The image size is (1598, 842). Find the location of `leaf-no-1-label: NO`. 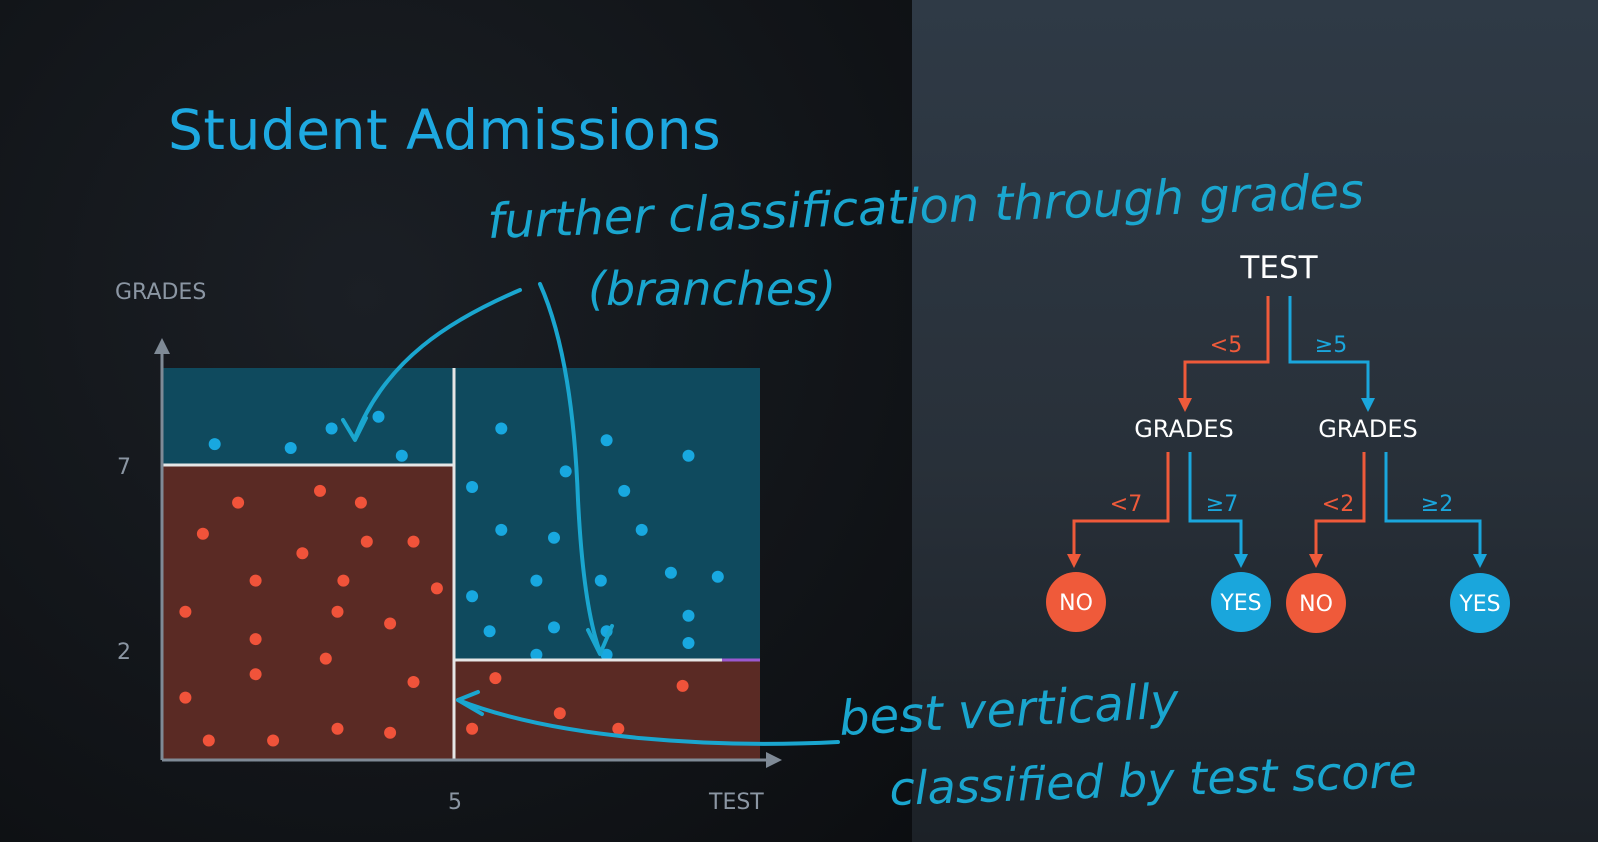

leaf-no-1-label: NO is located at coordinates (1076, 603).